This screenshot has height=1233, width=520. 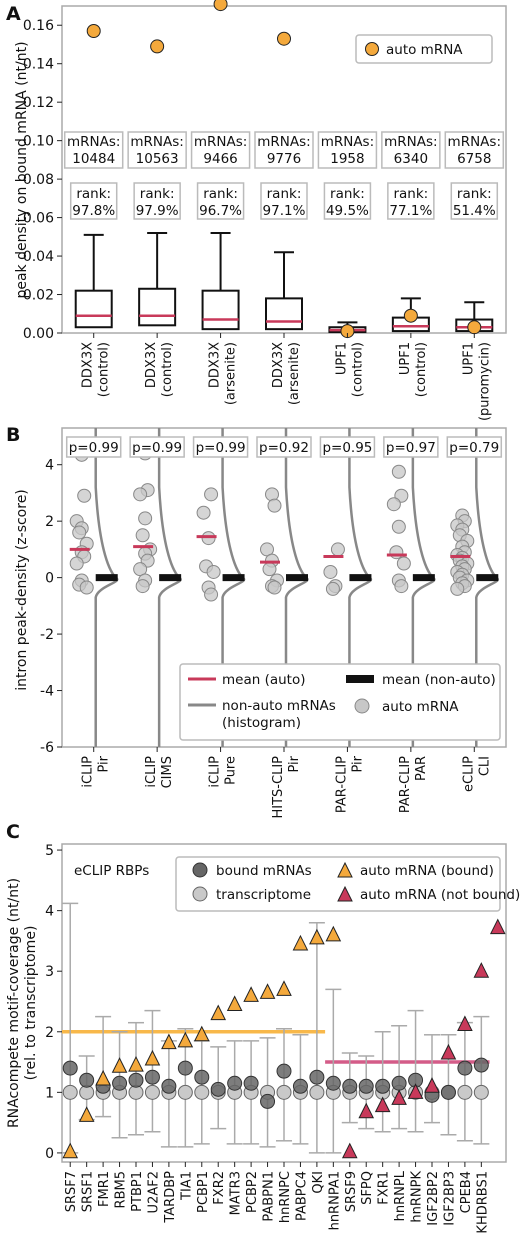 What do you see at coordinates (159, 772) in the screenshot?
I see `x-tick-label: iCLIPCIMS` at bounding box center [159, 772].